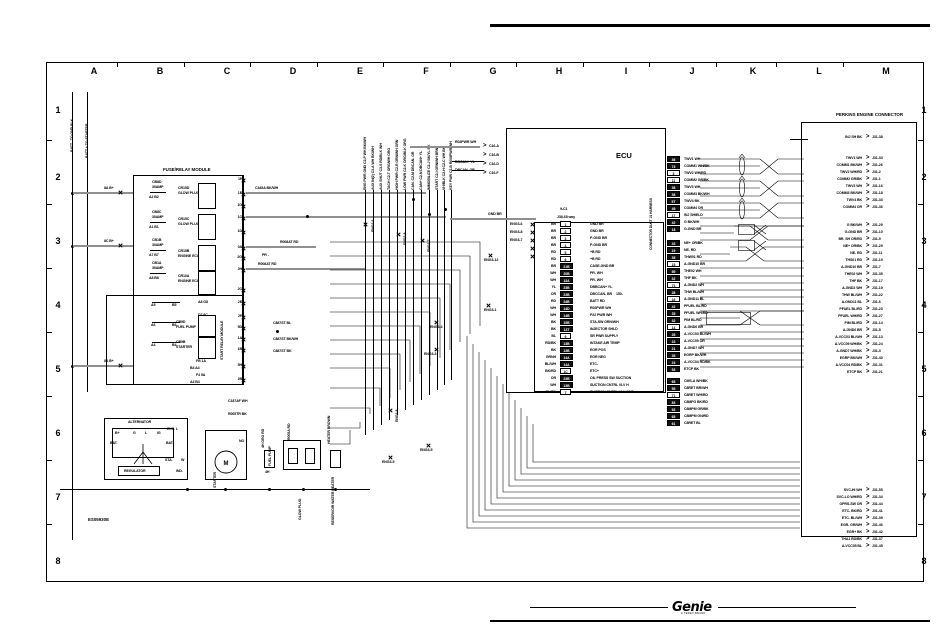 This screenshot has width=950, height=628. I want to click on vsig-4: HIGH PWR C2-R GRN/WH GRN, so click(397, 164).